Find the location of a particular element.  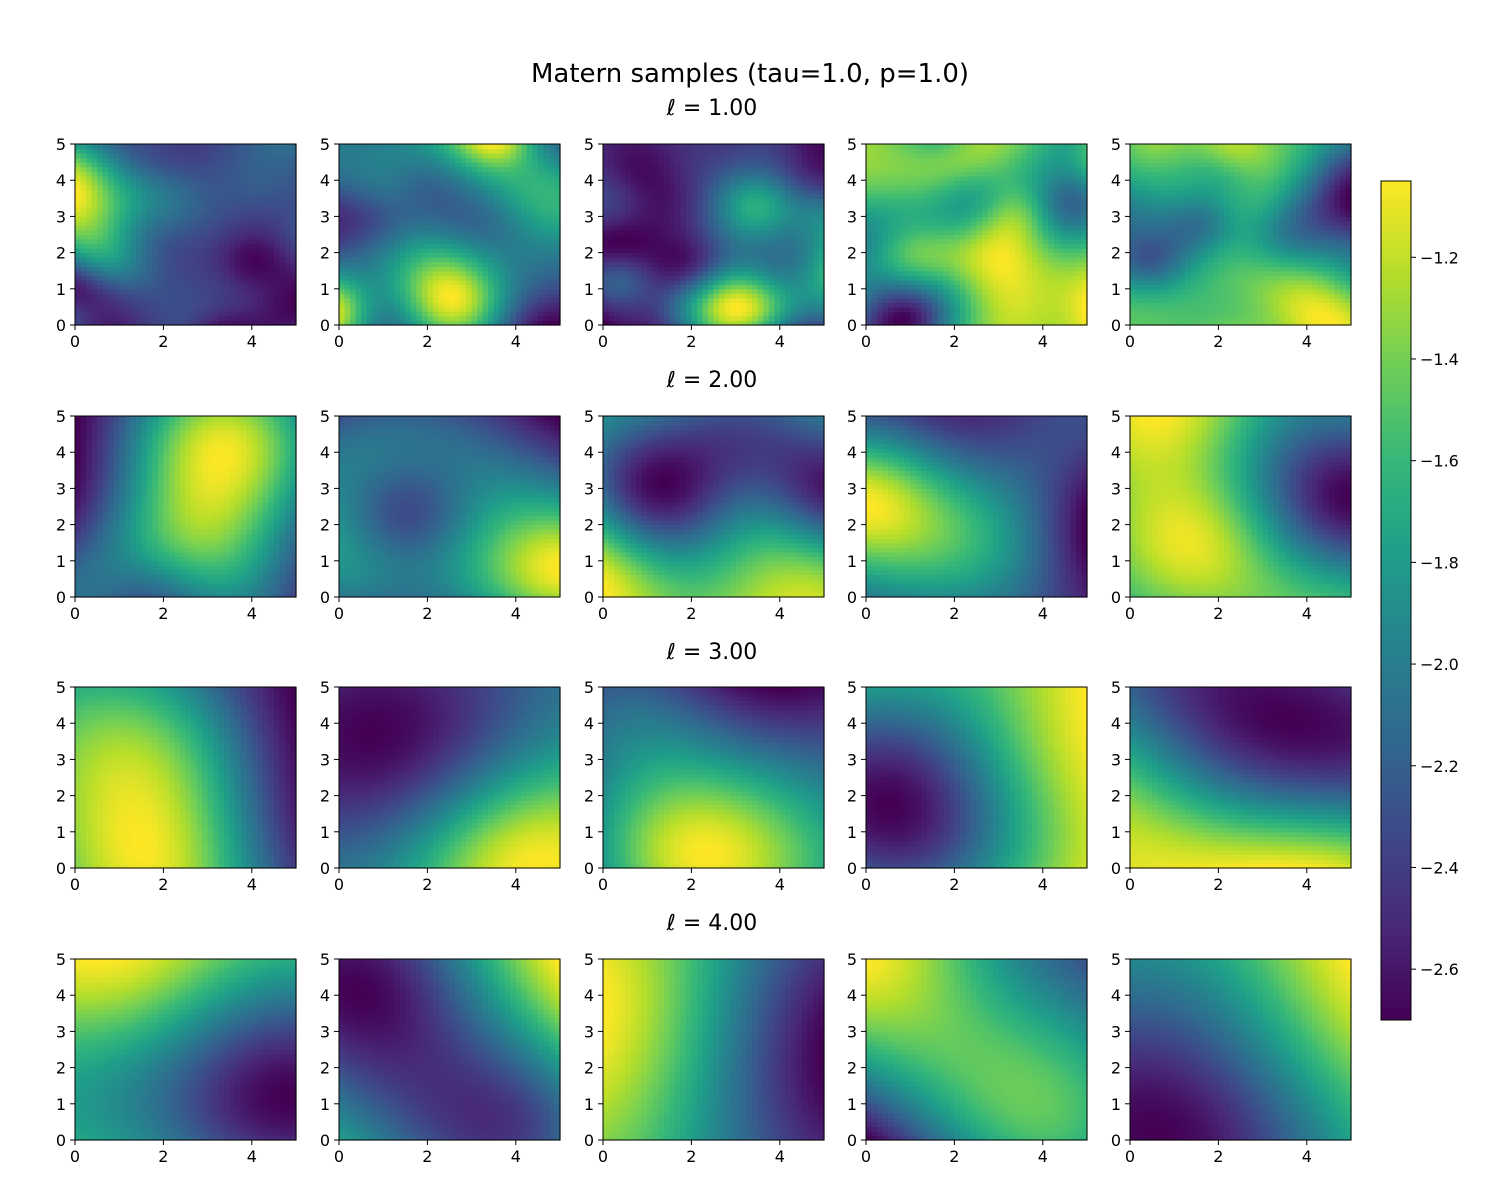

x-tick-label: 4 is located at coordinates (252, 341).